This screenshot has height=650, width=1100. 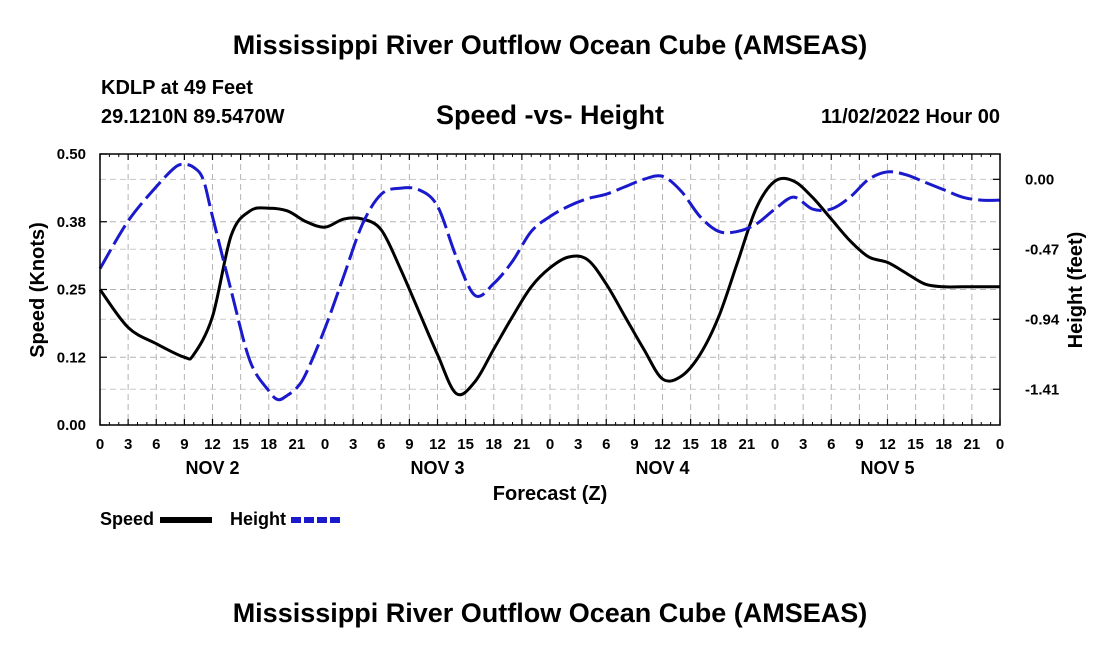 What do you see at coordinates (1076, 290) in the screenshot?
I see `y2-axis-label: Height (feet)` at bounding box center [1076, 290].